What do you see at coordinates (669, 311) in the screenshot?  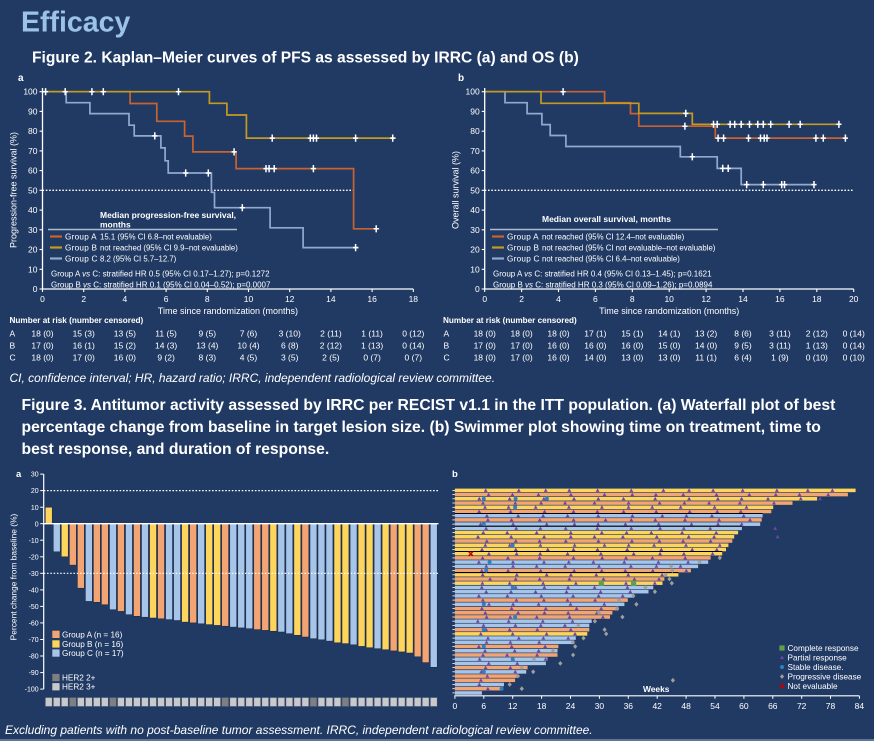 I see `svg-text:Time since randomization (mont: Time since randomization (months)` at bounding box center [669, 311].